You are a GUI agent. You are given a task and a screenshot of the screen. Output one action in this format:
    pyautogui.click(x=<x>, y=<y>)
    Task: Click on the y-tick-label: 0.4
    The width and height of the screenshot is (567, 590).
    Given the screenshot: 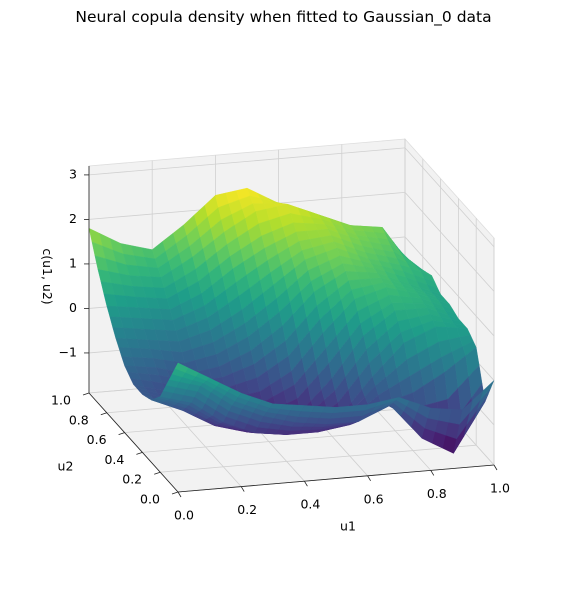 What is the action you would take?
    pyautogui.click(x=114, y=459)
    